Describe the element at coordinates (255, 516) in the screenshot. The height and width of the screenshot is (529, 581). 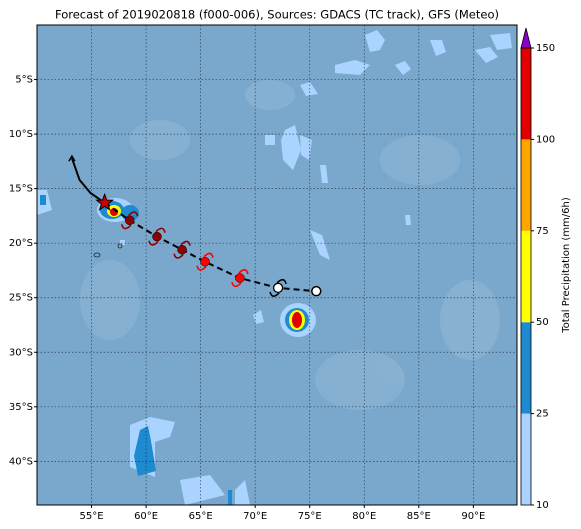
I see `x-tick-label: 70°E` at that location.